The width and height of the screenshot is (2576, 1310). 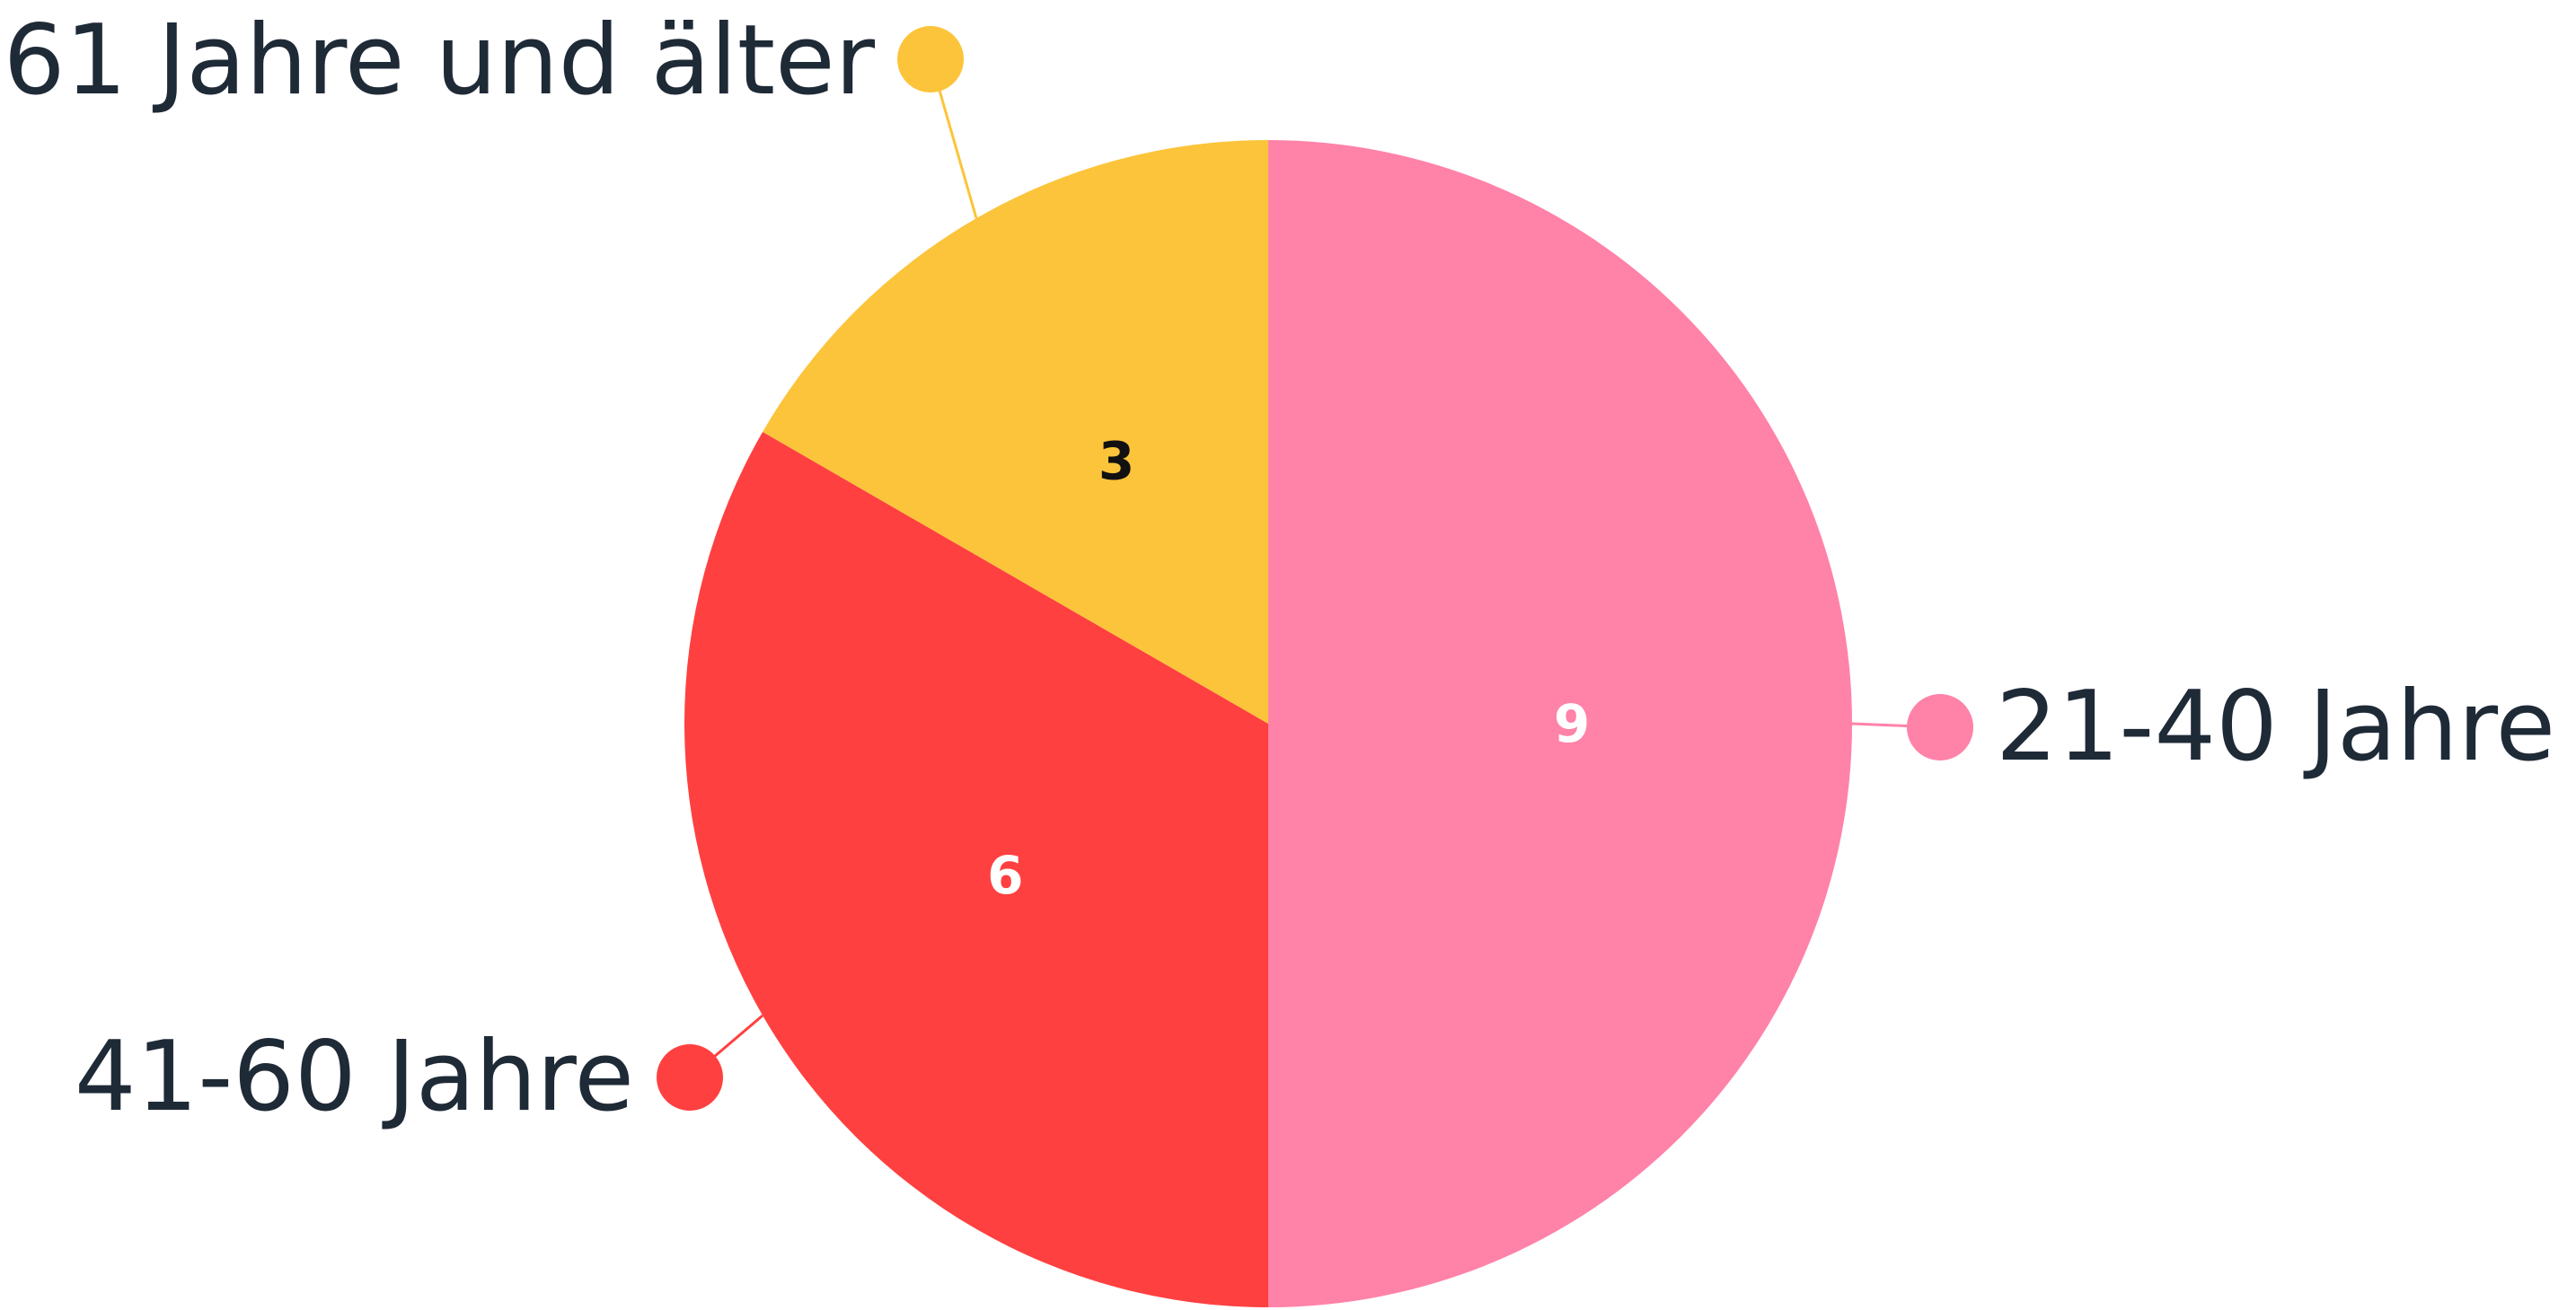 I want to click on slice-category-label: 41-60 Jahre, so click(x=354, y=1077).